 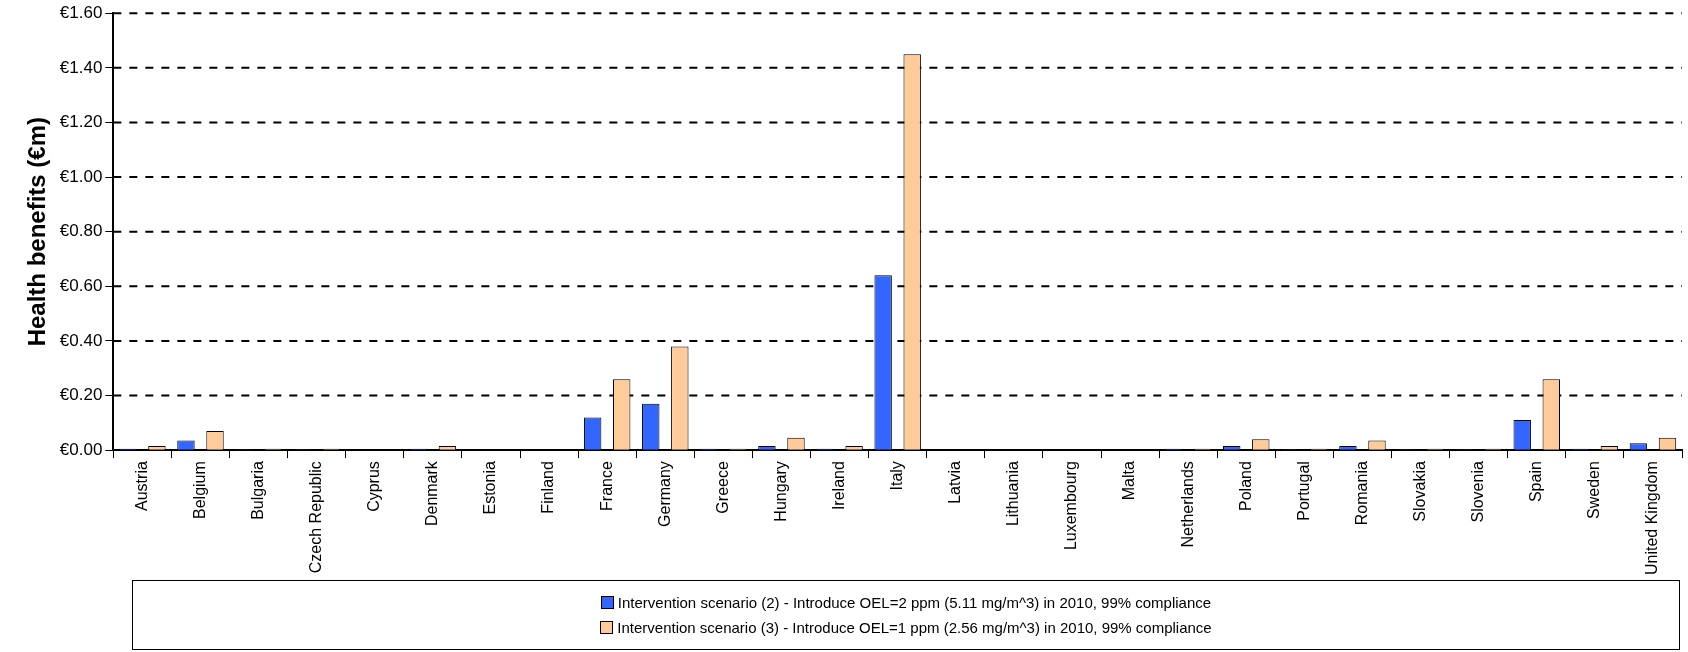 I want to click on x-tick-label: Germany, so click(x=664, y=494).